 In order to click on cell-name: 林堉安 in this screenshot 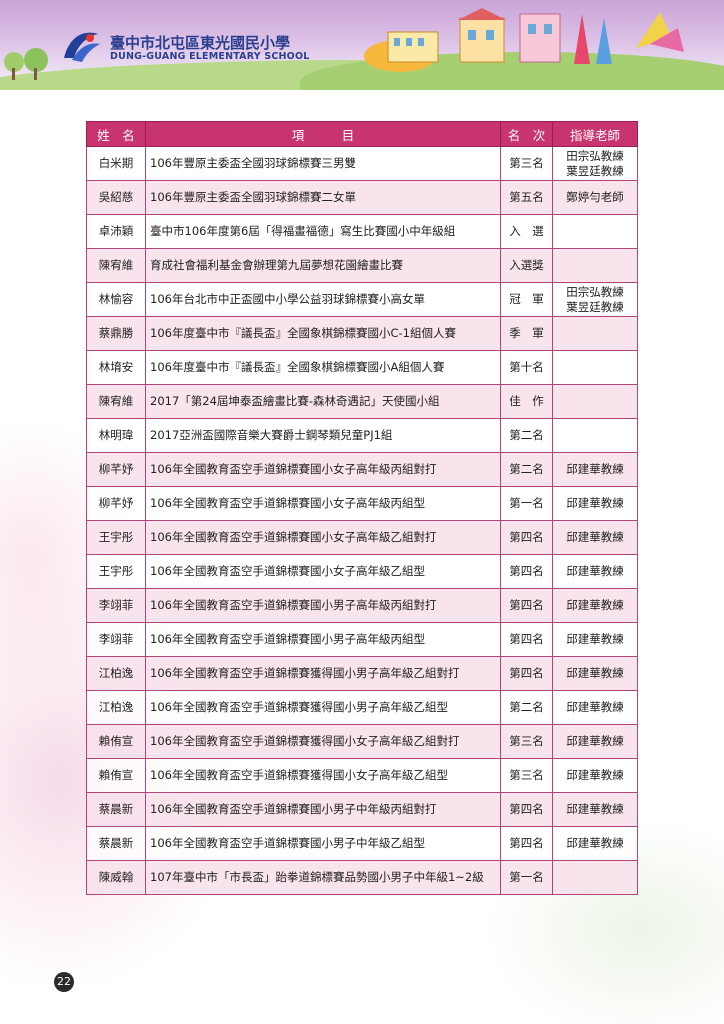, I will do `click(116, 367)`.